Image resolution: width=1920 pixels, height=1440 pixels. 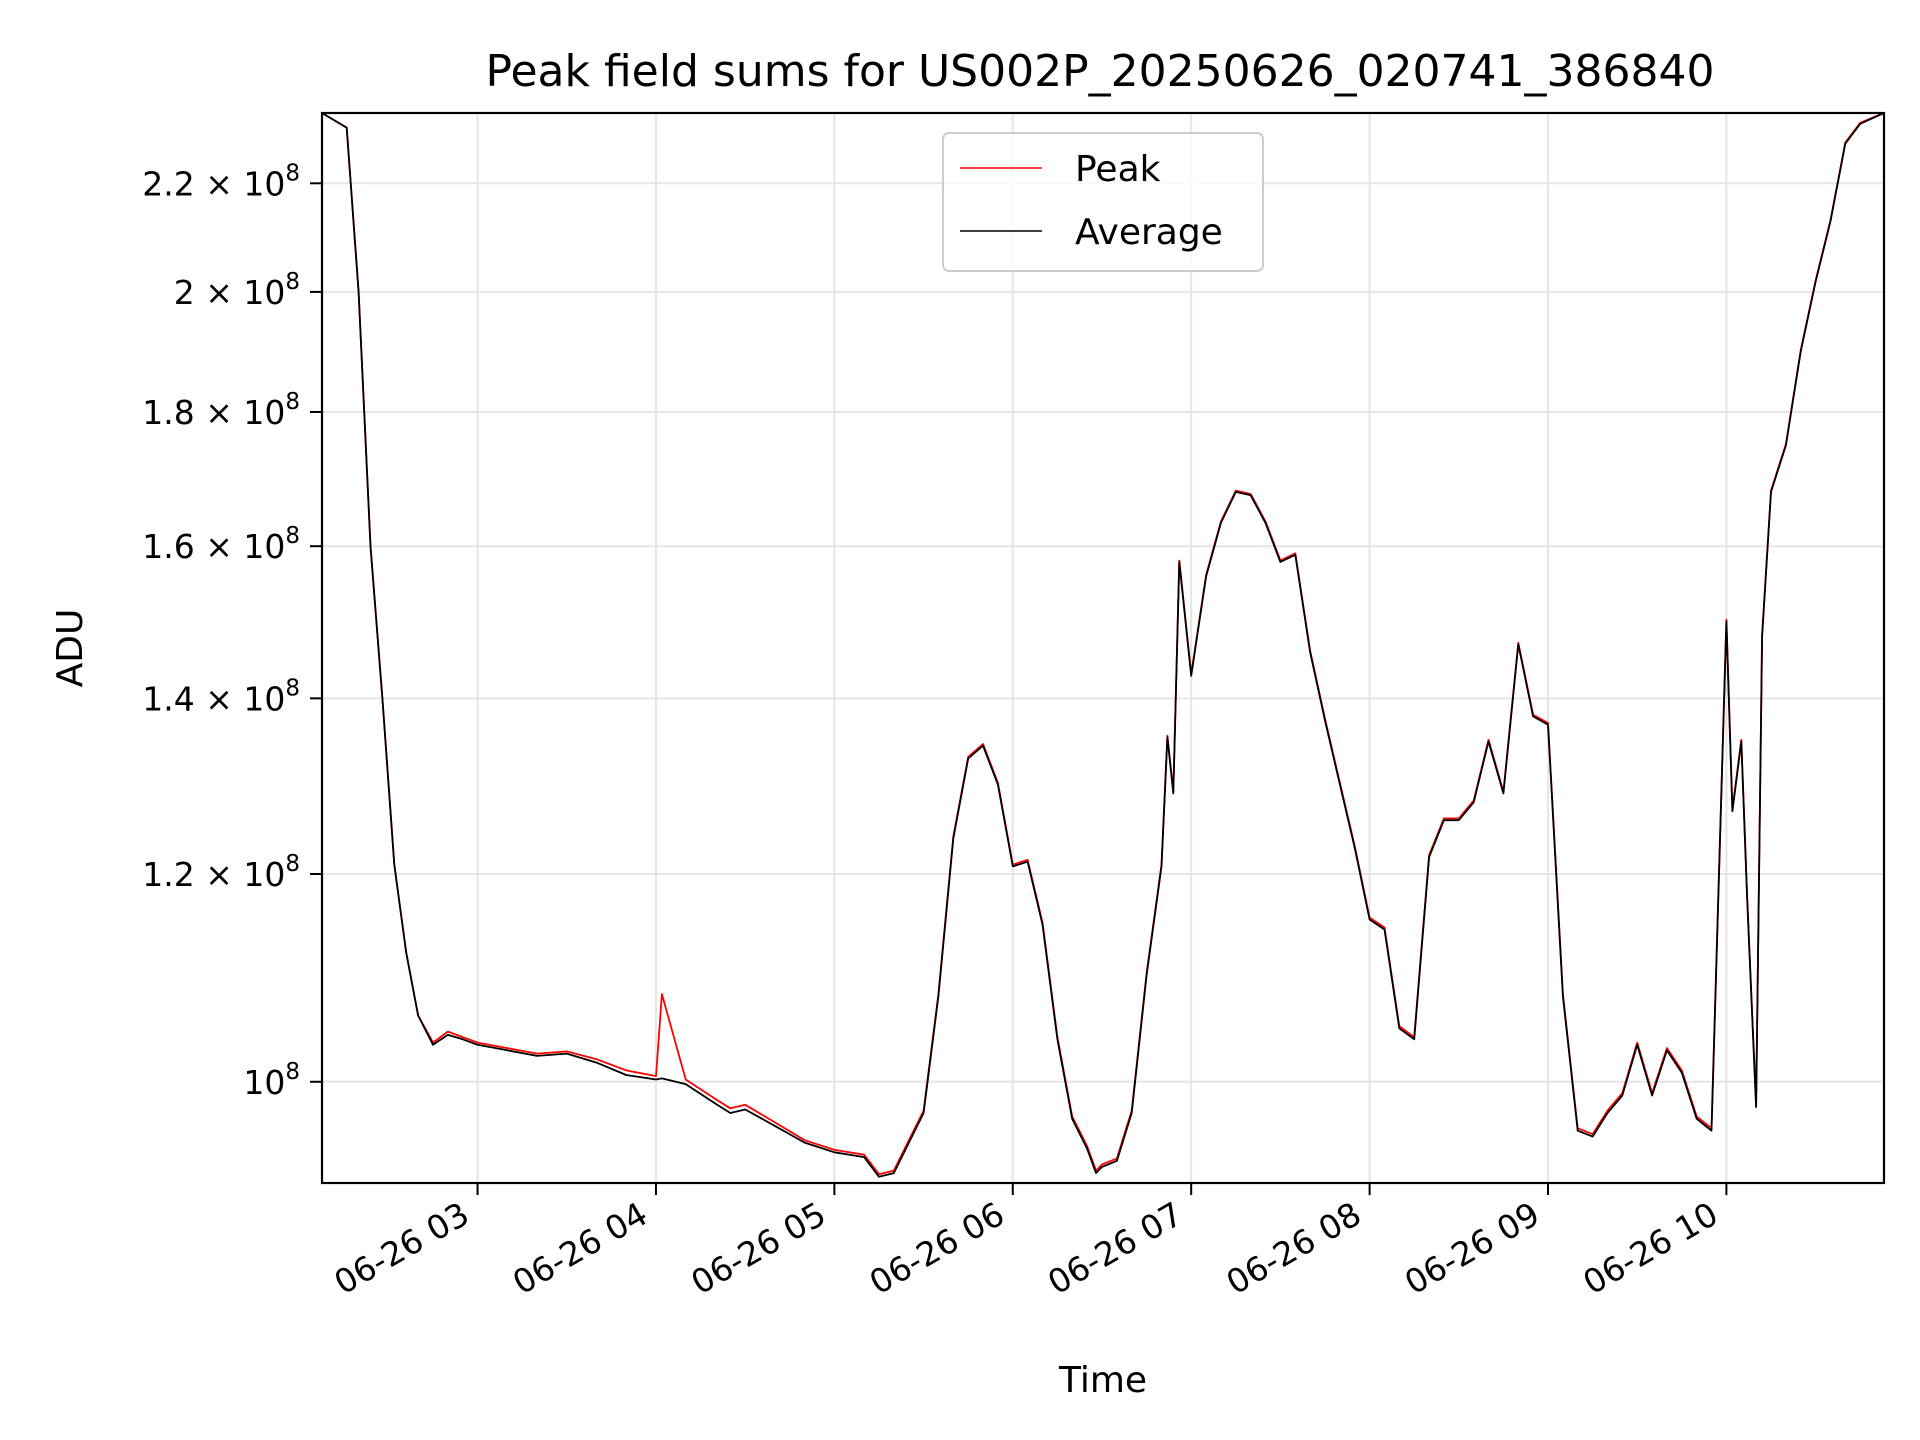 What do you see at coordinates (1118, 169) in the screenshot?
I see `legend-label-peak: Peak` at bounding box center [1118, 169].